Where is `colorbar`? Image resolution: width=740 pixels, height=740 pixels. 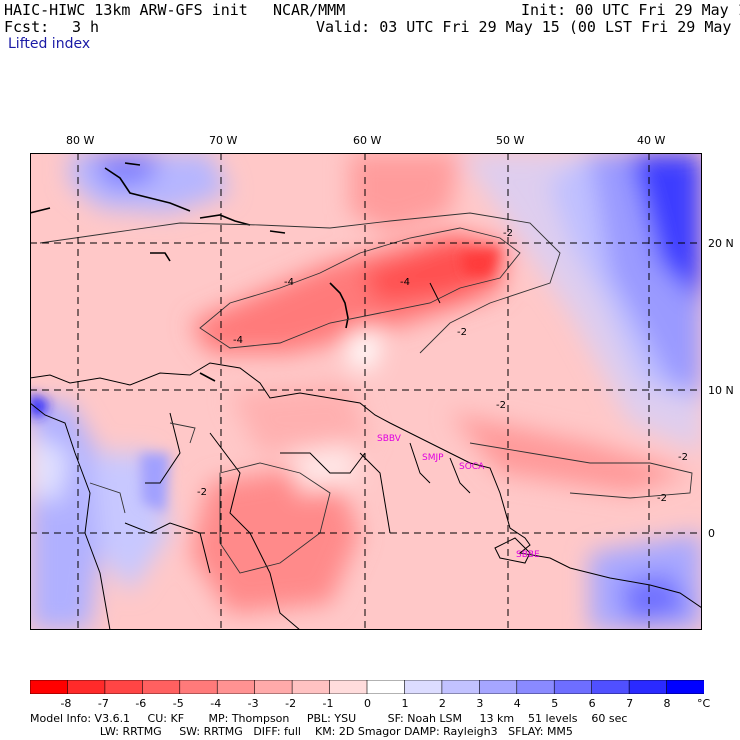
colorbar is located at coordinates (367, 687).